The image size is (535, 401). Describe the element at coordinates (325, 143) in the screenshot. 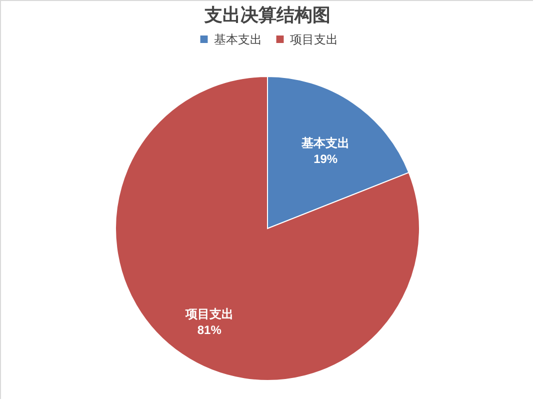

I see `slice-label: 基本支出` at that location.